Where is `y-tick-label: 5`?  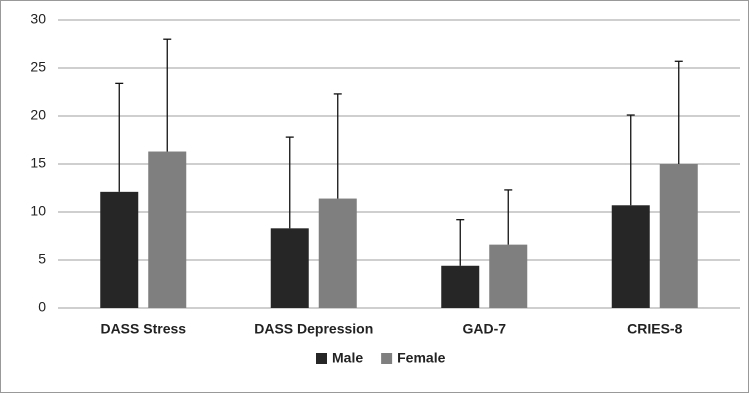
y-tick-label: 5 is located at coordinates (42, 259).